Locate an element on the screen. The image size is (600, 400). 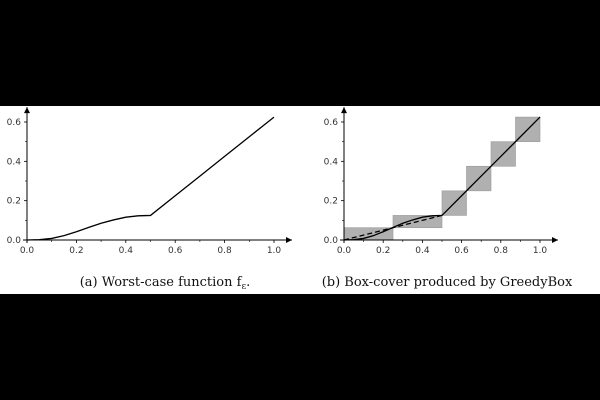
dashed-series-line is located at coordinates (393, 227).